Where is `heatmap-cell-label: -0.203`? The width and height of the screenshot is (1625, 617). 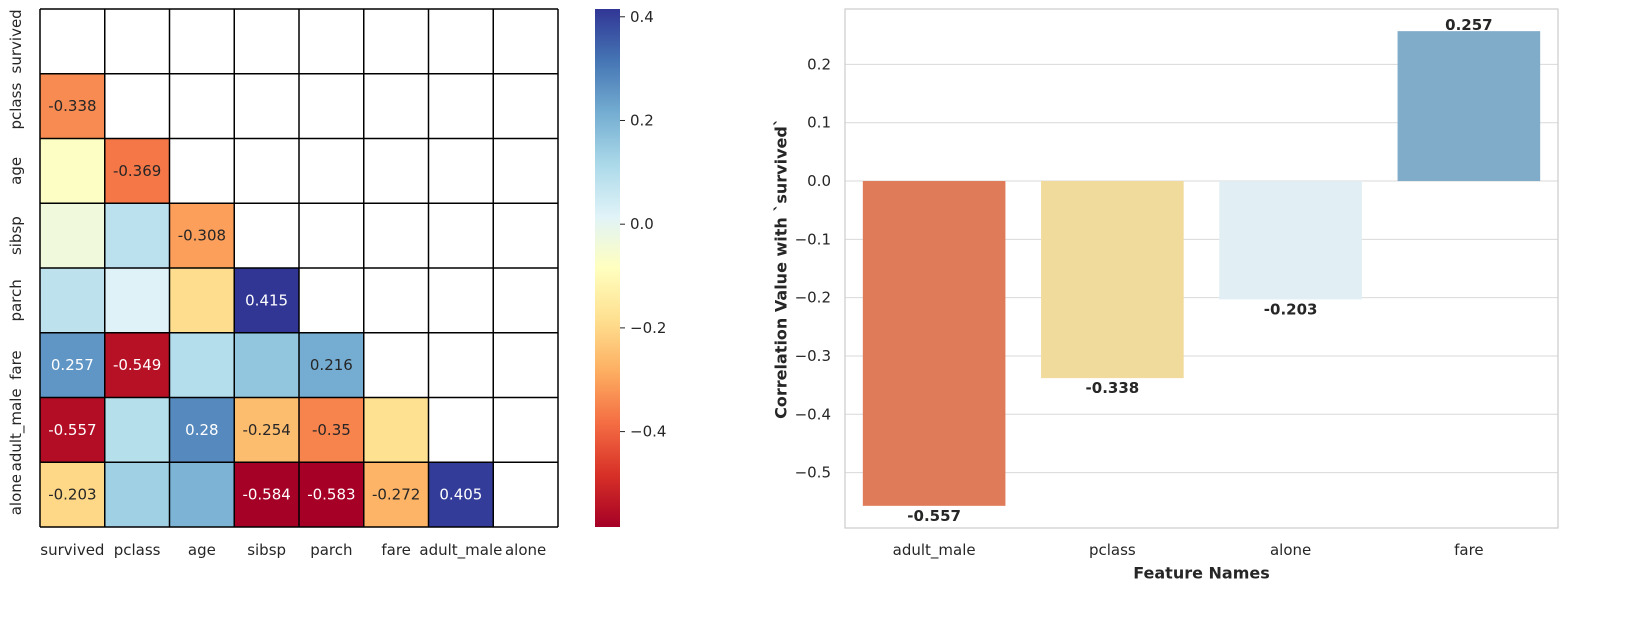
heatmap-cell-label: -0.203 is located at coordinates (72, 495).